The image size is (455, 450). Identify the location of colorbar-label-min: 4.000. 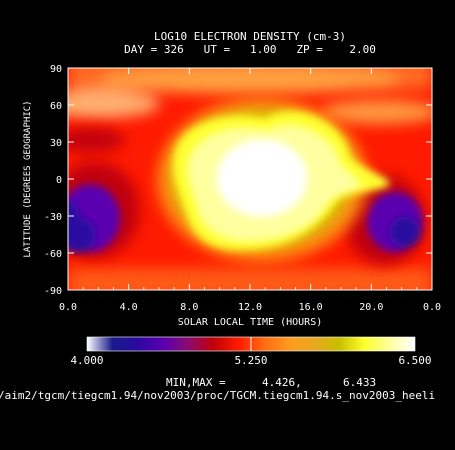
(86, 360).